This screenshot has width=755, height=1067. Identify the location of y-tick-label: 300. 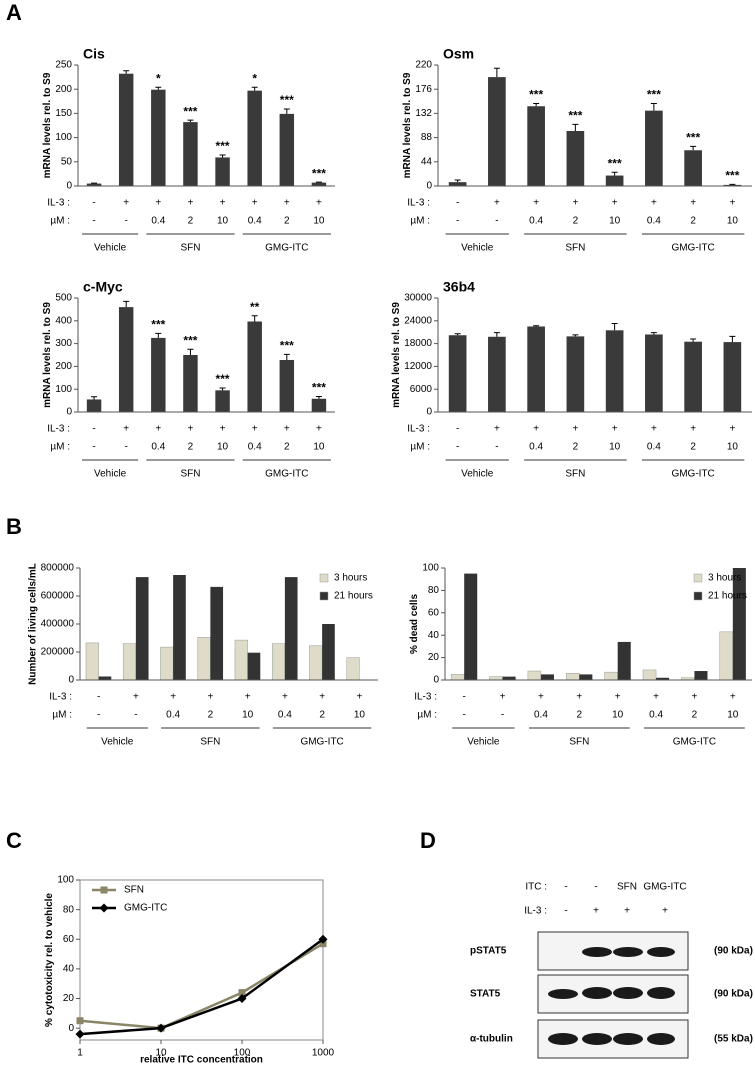
(63, 343).